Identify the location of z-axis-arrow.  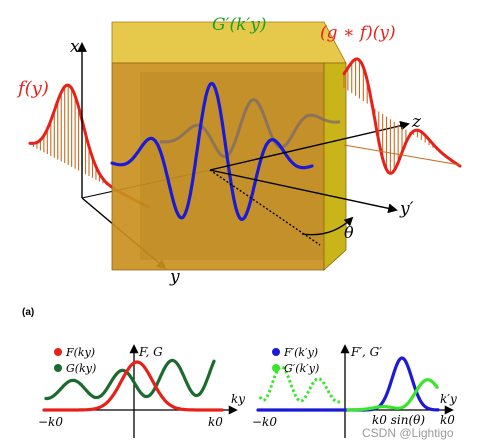
(309, 146).